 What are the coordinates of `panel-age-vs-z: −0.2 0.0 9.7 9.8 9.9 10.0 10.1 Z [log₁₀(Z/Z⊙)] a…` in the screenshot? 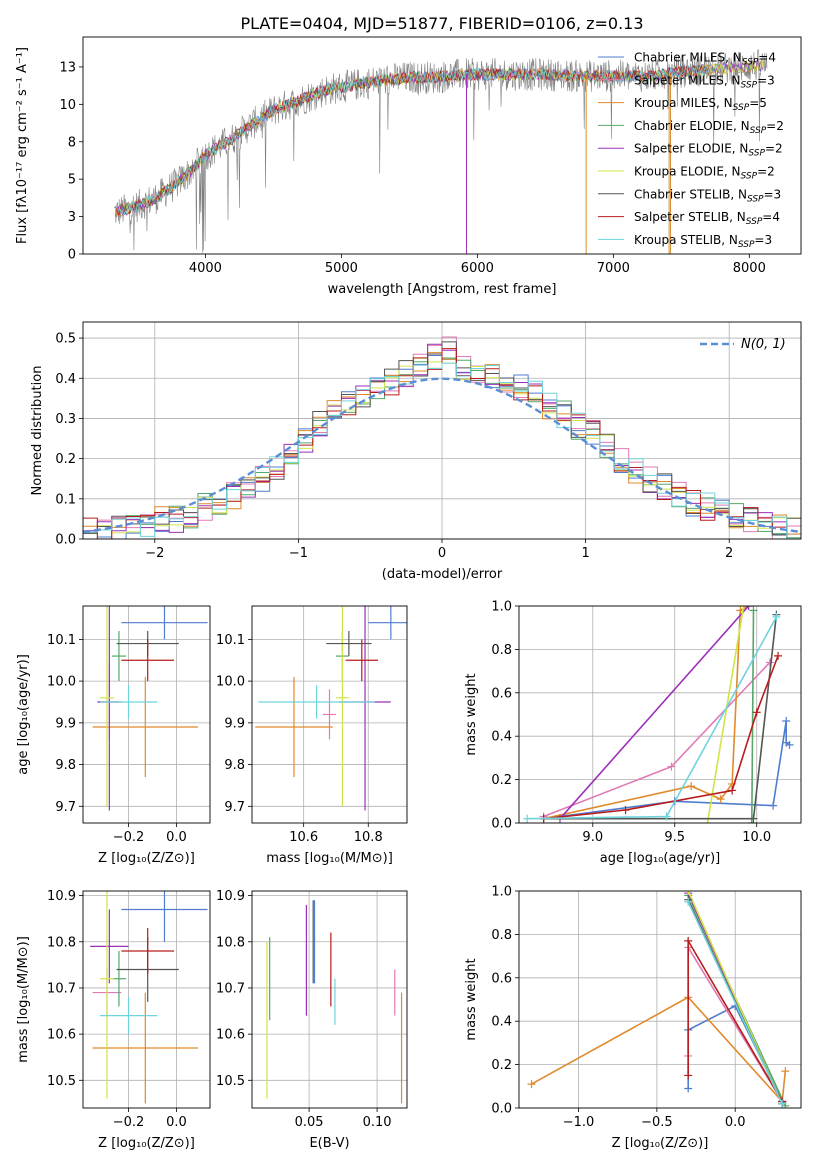 It's located at (113, 735).